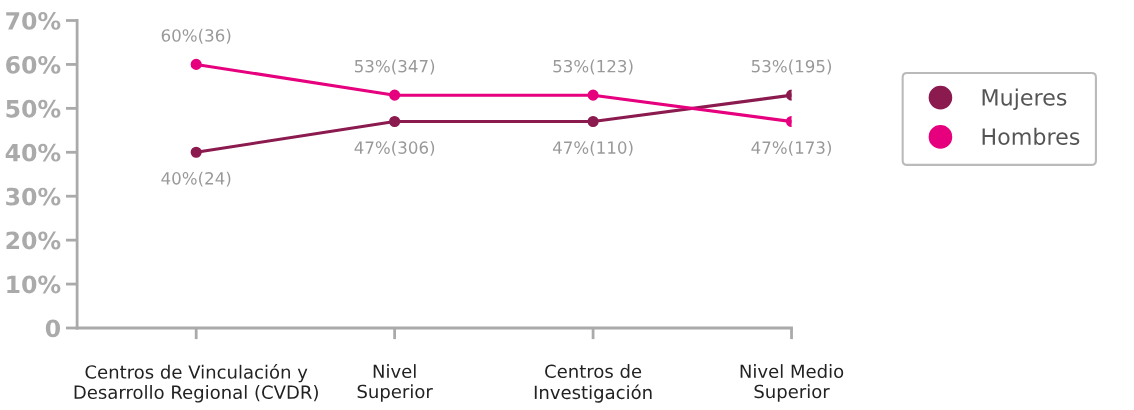 This screenshot has width=1134, height=410. What do you see at coordinates (1031, 136) in the screenshot?
I see `legend-label: Hombres` at bounding box center [1031, 136].